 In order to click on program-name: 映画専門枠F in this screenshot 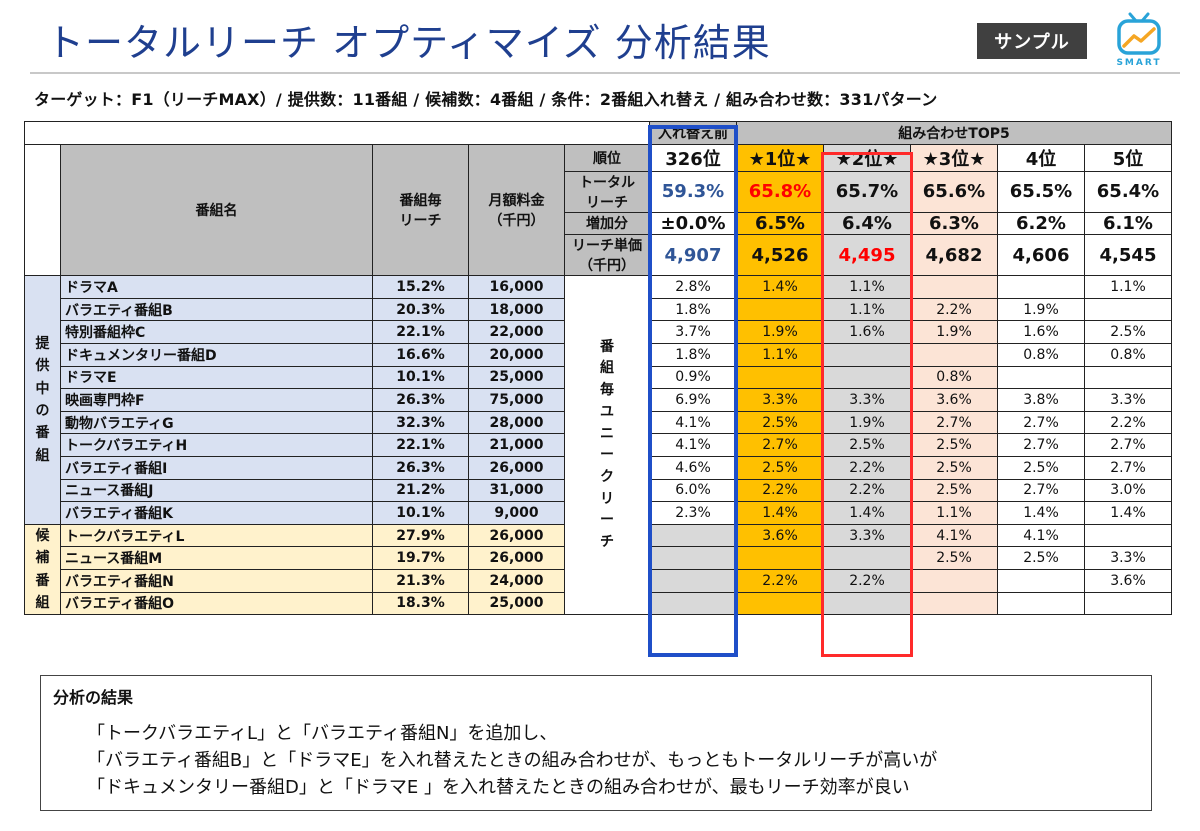, I will do `click(216, 400)`.